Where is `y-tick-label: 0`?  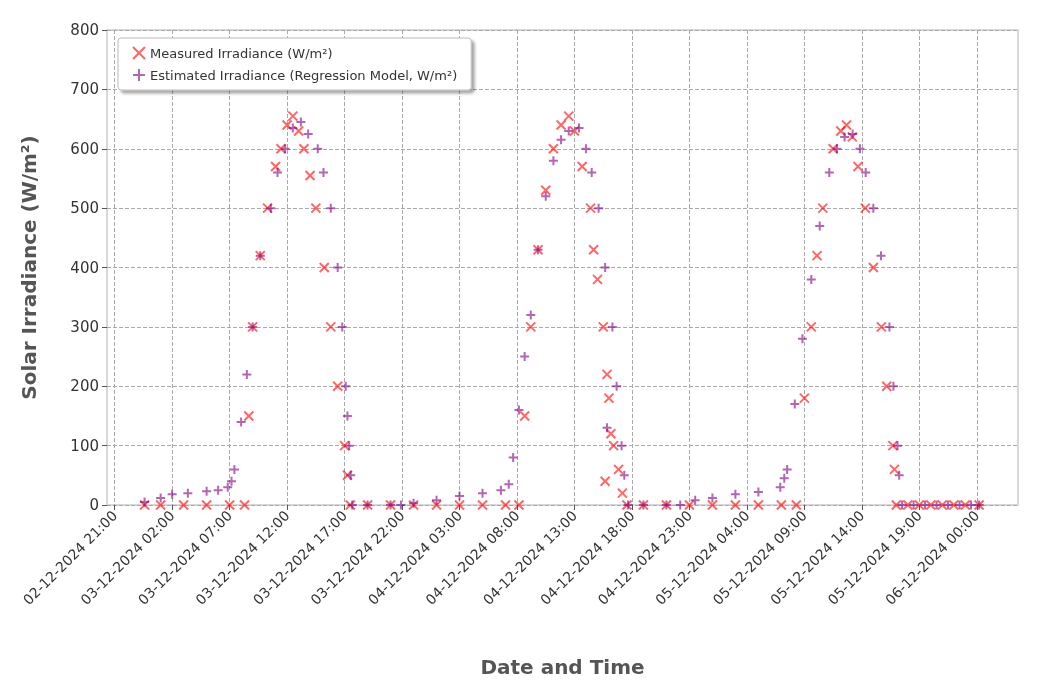
y-tick-label: 0 is located at coordinates (94, 505).